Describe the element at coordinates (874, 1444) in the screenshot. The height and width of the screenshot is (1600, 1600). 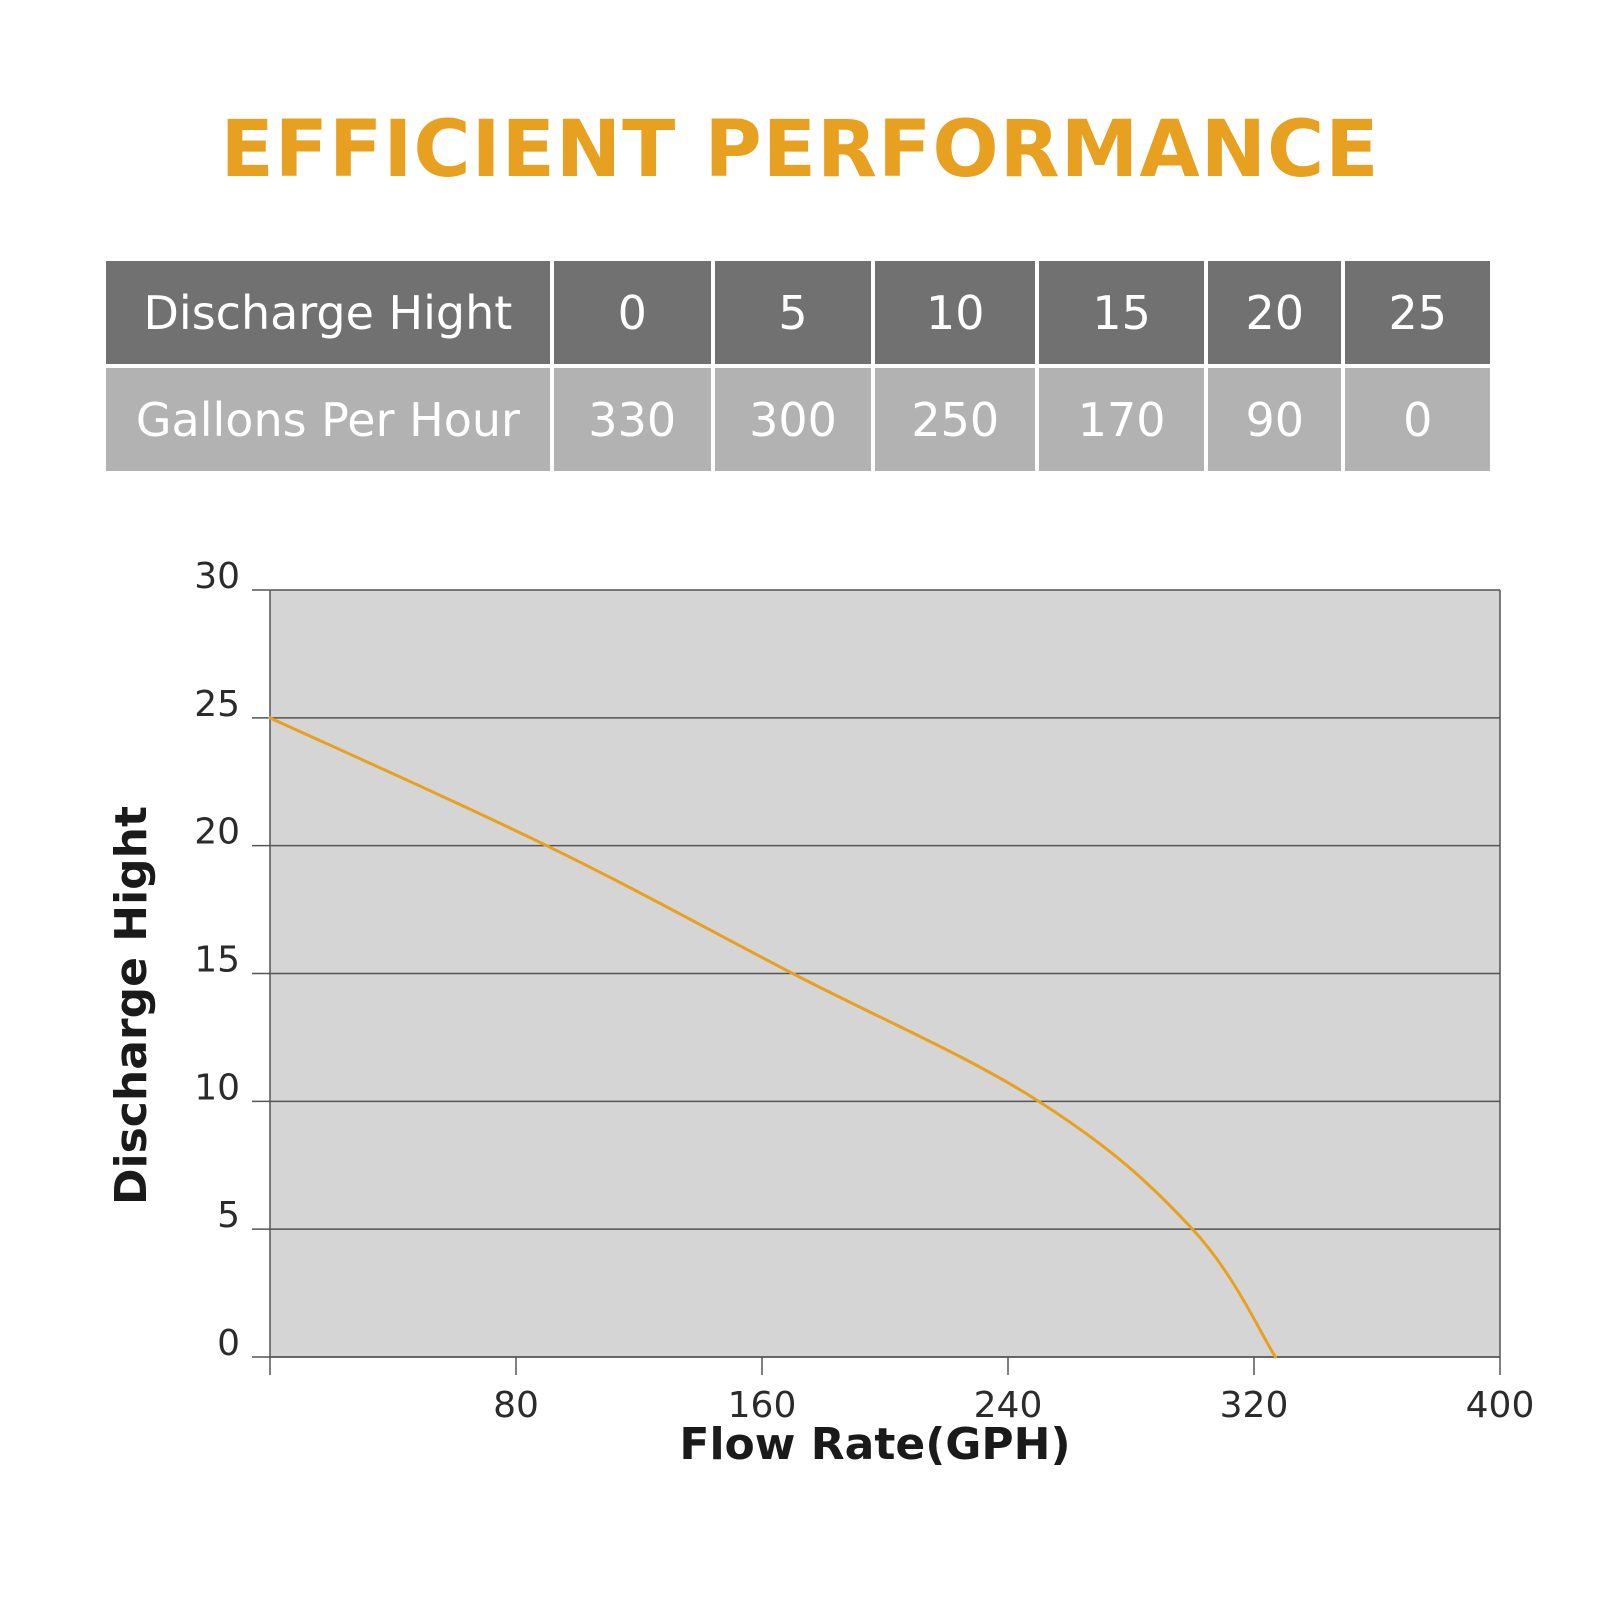
I see `x-axis-label: Flow Rate(GPH)` at that location.